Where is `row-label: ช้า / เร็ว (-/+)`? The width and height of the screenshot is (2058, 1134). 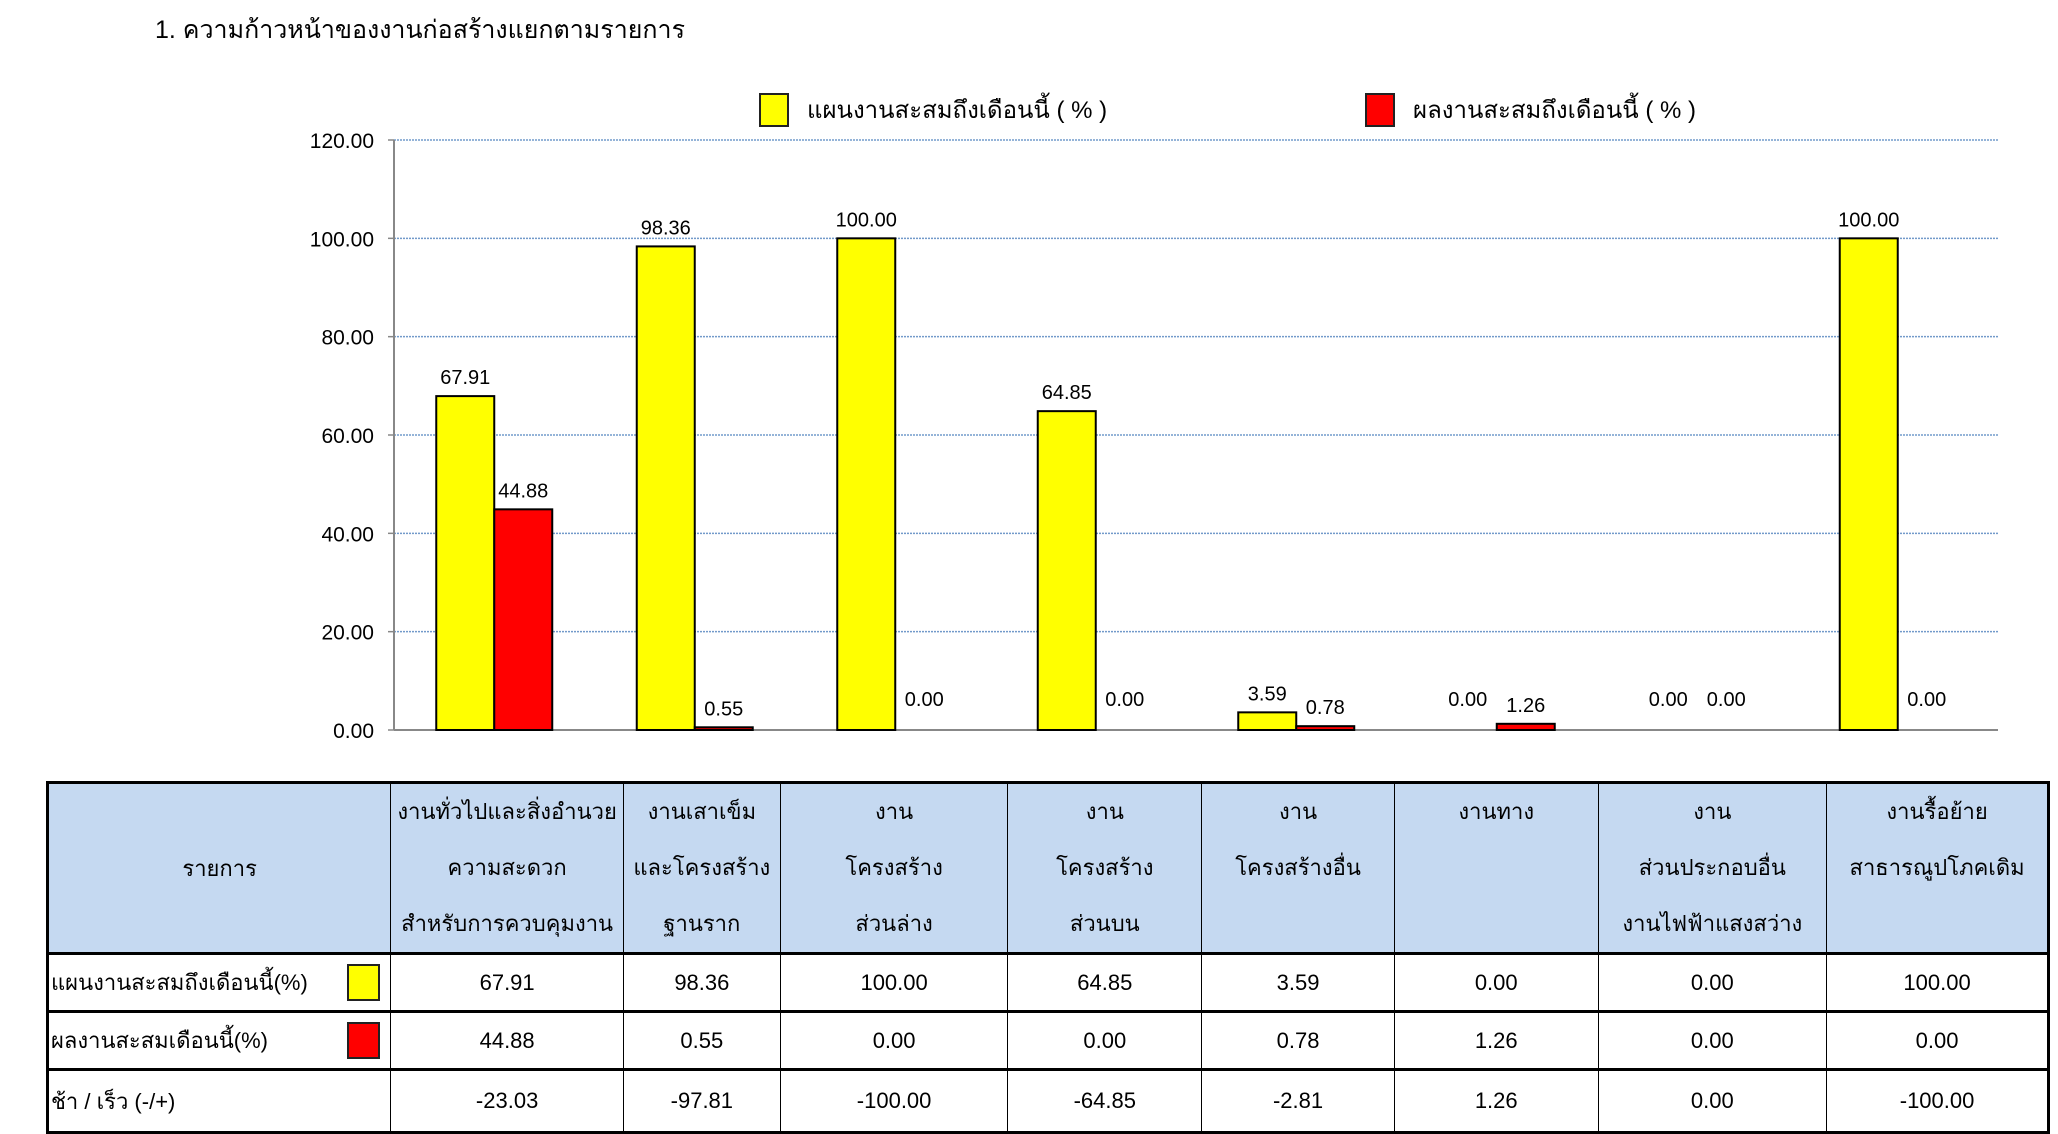
row-label: ช้า / เร็ว (-/+) is located at coordinates (113, 1101).